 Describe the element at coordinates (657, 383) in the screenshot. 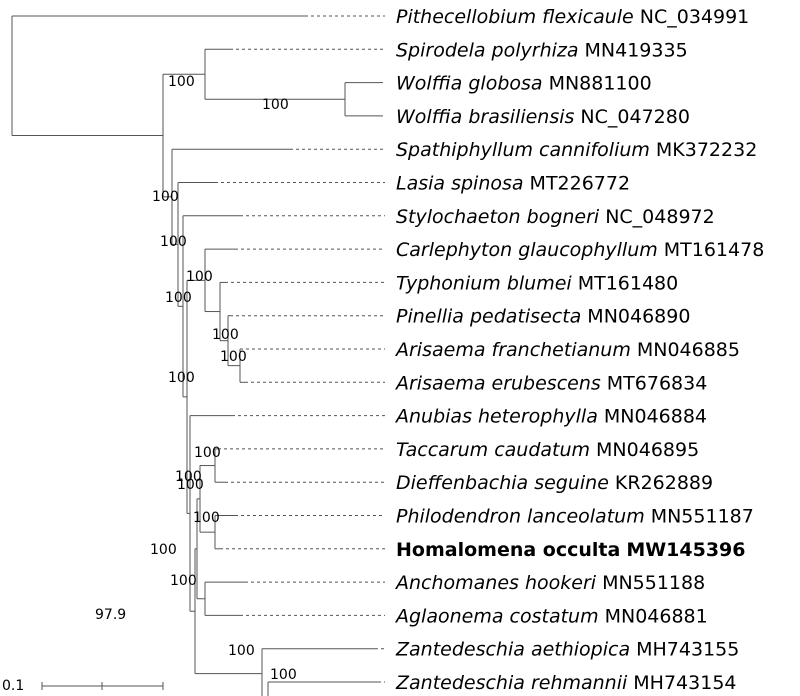

I see `accession: MT676834` at that location.